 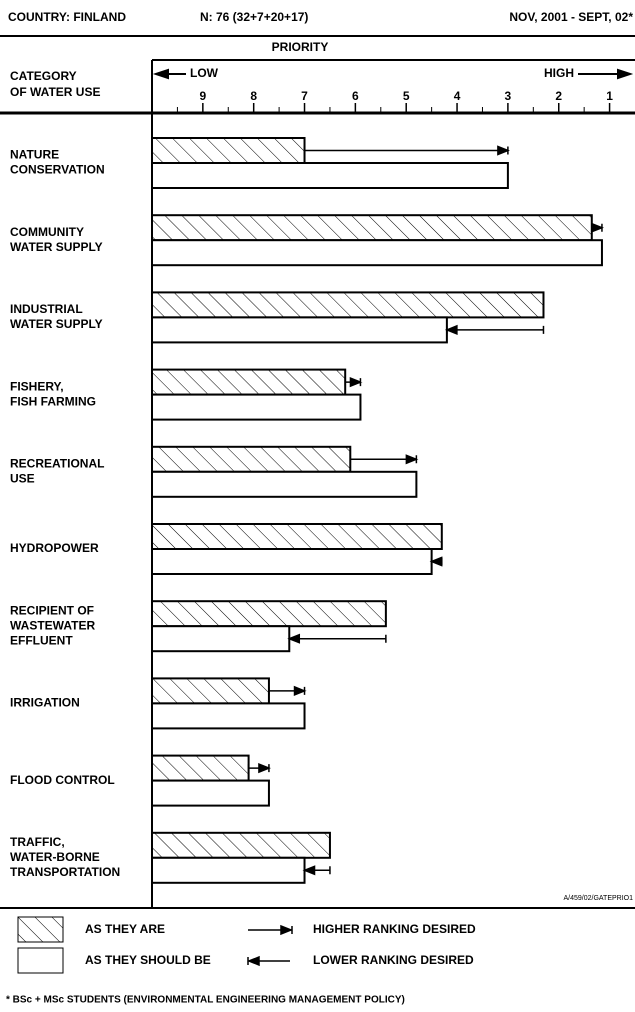 What do you see at coordinates (55, 92) in the screenshot?
I see `category-header: OF WATER USE` at bounding box center [55, 92].